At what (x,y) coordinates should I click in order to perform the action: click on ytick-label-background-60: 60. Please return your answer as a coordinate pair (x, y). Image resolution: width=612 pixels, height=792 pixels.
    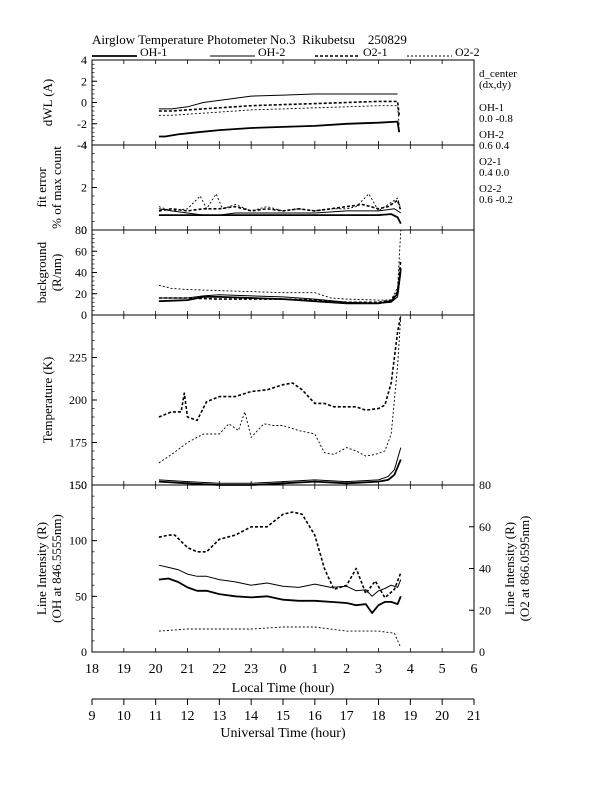
    Looking at the image, I should click on (81, 251).